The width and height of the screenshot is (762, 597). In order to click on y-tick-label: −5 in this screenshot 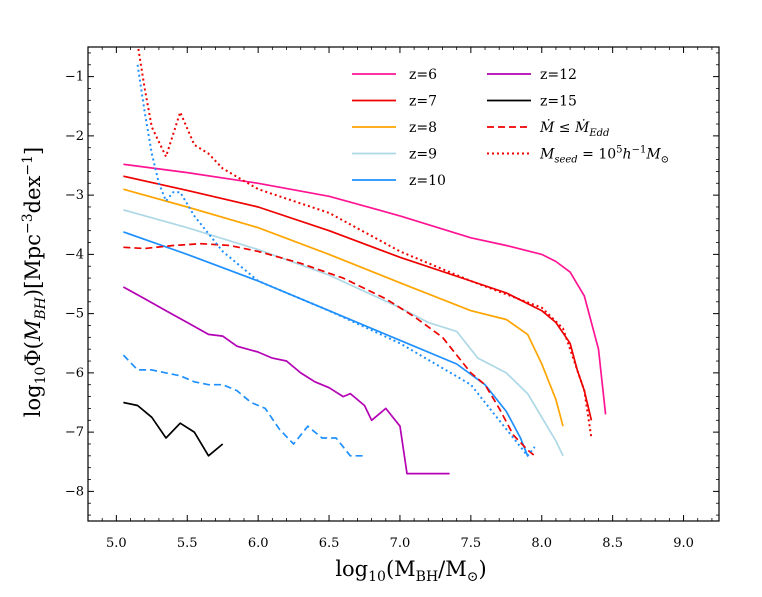, I will do `click(74, 314)`.